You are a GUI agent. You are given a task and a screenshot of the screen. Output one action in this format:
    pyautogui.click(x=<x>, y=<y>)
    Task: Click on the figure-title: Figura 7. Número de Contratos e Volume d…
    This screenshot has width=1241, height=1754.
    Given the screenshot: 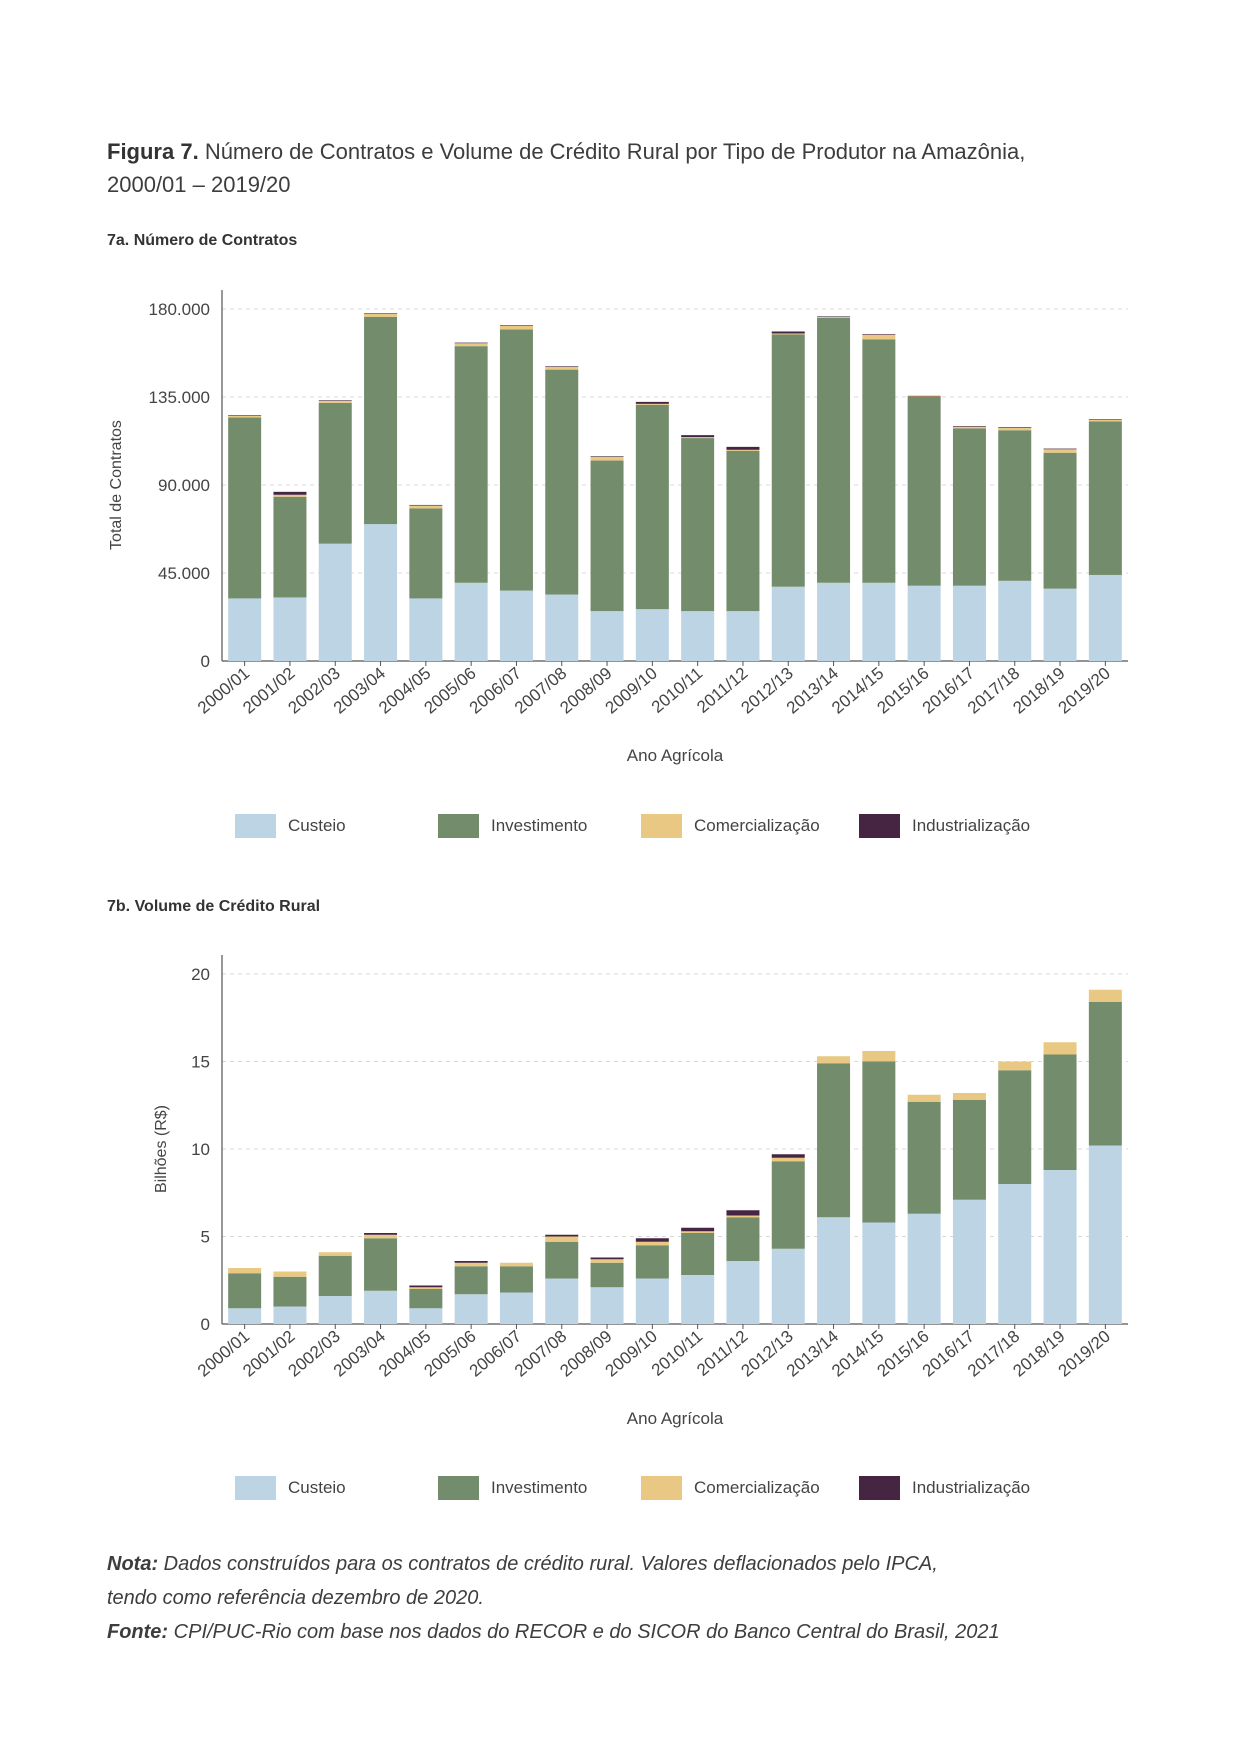 What is the action you would take?
    pyautogui.click(x=627, y=168)
    